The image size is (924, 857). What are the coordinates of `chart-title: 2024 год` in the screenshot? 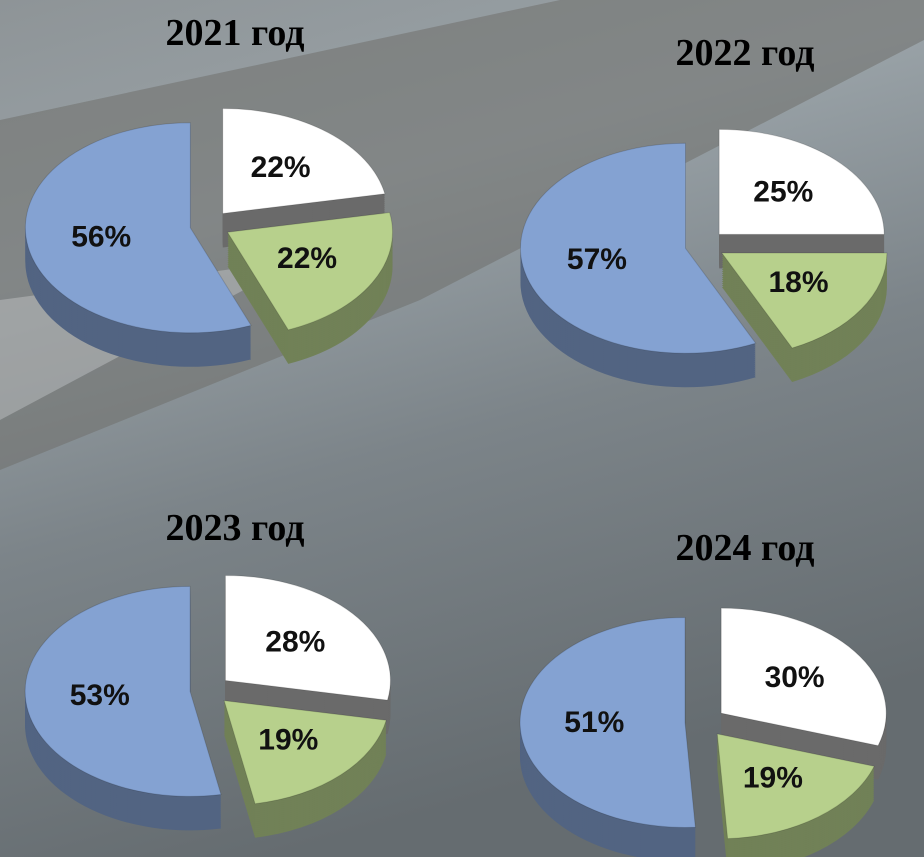 It's located at (745, 548).